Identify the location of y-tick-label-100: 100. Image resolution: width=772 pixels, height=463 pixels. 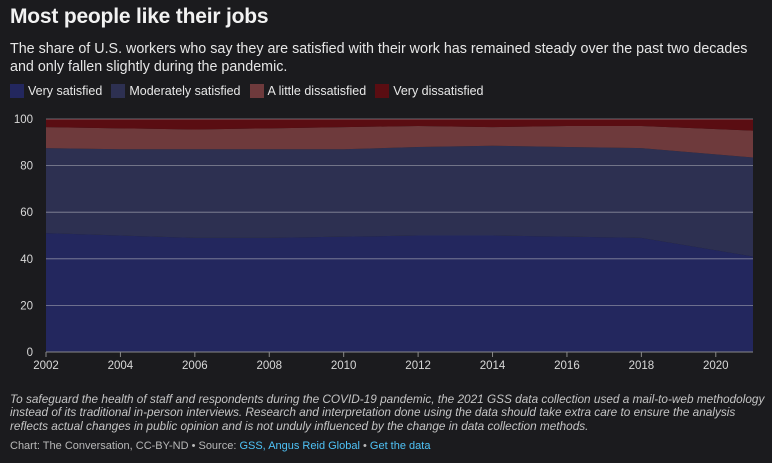
(23, 120).